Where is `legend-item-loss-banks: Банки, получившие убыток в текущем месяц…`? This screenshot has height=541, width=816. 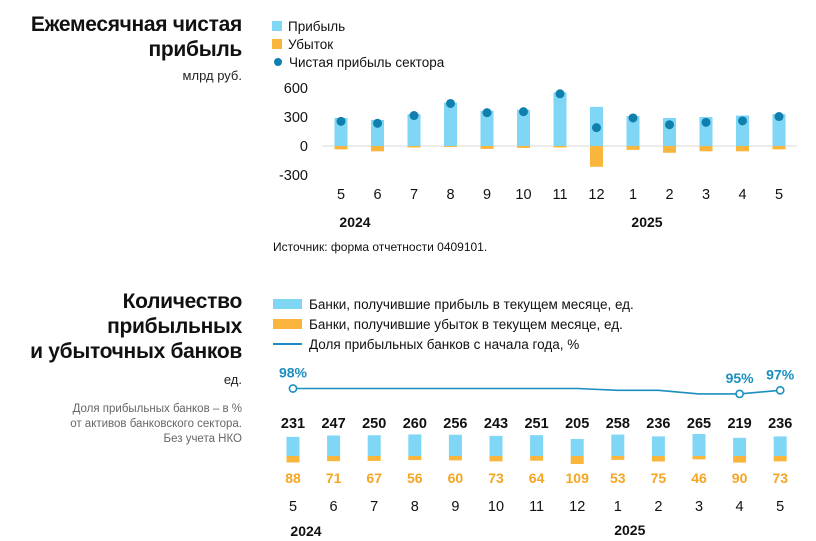 legend-item-loss-banks: Банки, получившие убыток в текущем месяц… is located at coordinates (453, 324).